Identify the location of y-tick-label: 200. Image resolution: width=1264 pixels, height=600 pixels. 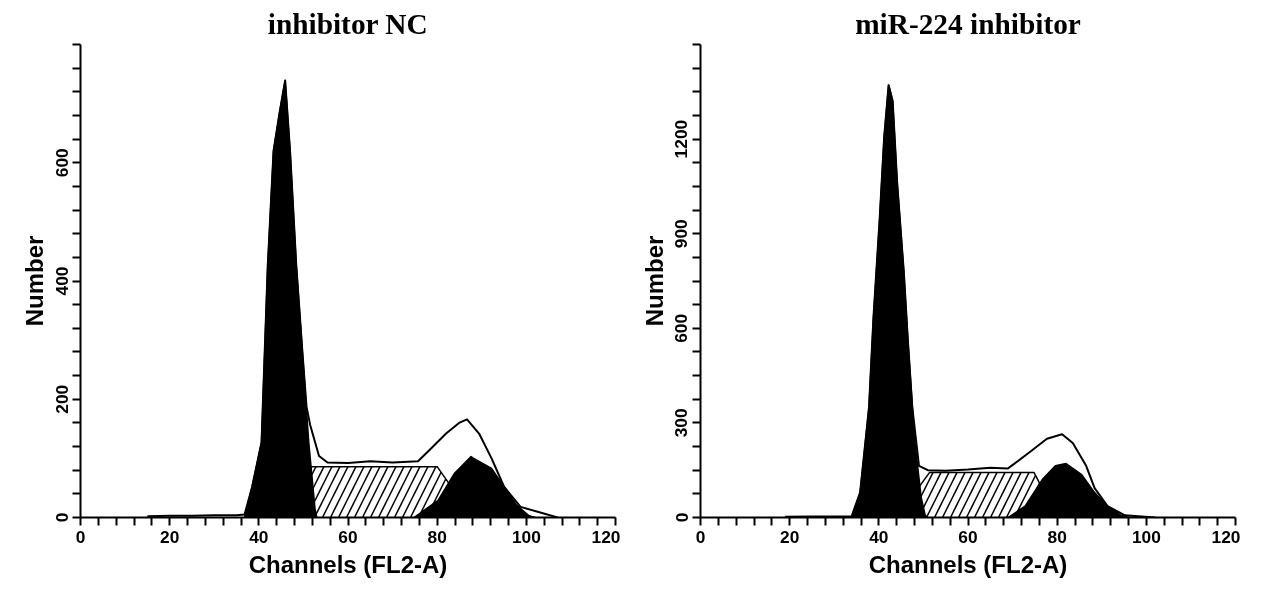
(61, 399).